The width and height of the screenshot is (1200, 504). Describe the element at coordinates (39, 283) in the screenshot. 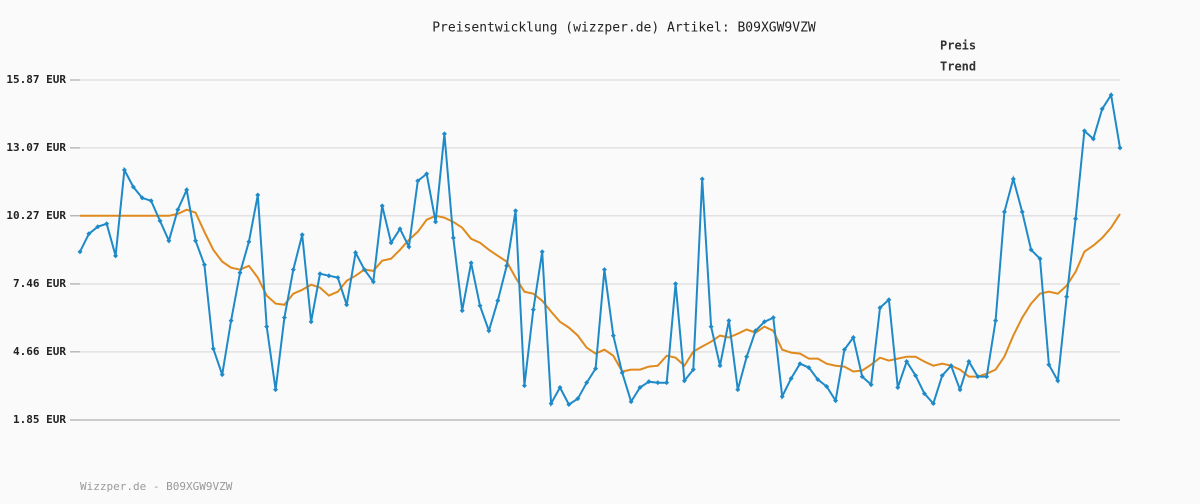

I see `y-tick-label: 7.46 EUR` at that location.